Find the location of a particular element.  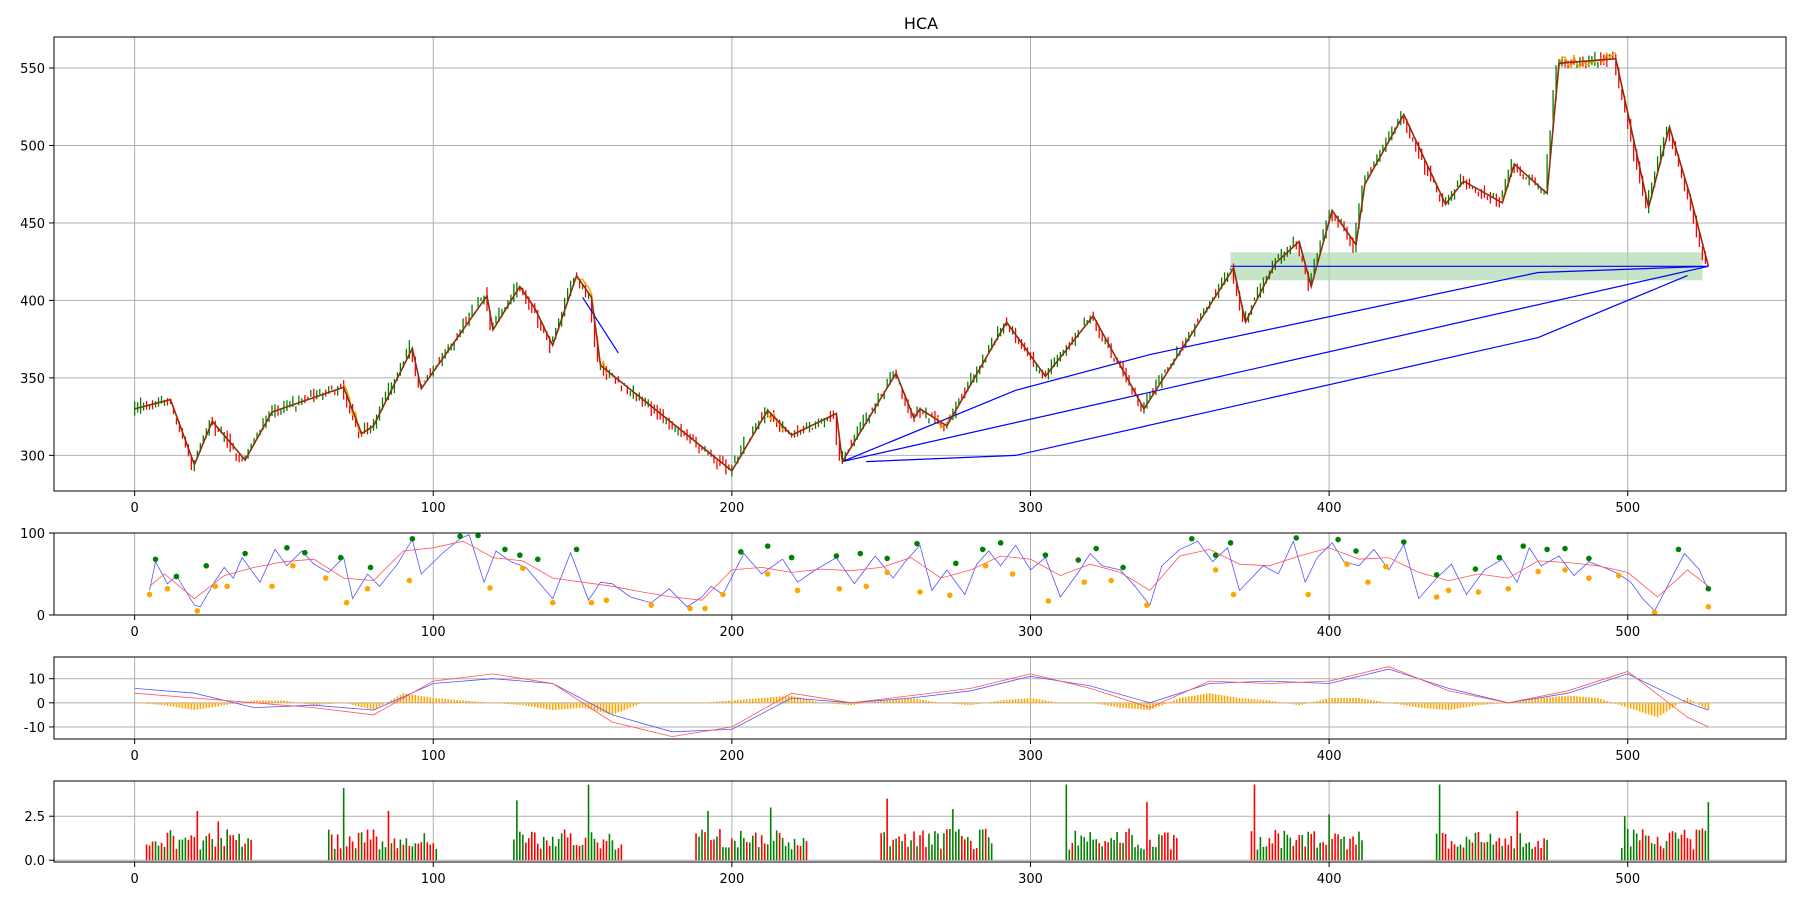

x-tick-label: 0 is located at coordinates (134, 756).